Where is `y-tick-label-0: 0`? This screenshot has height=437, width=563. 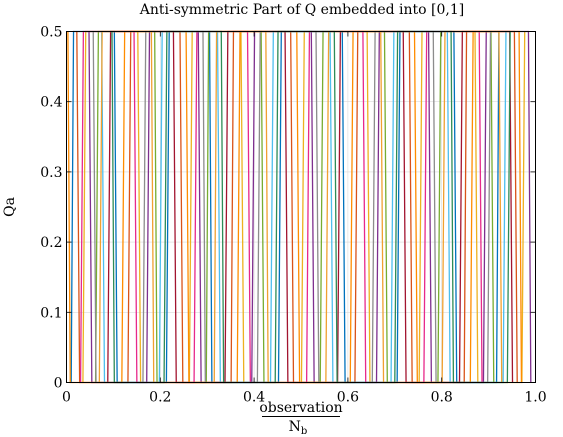
y-tick-label-0: 0 is located at coordinates (58, 384).